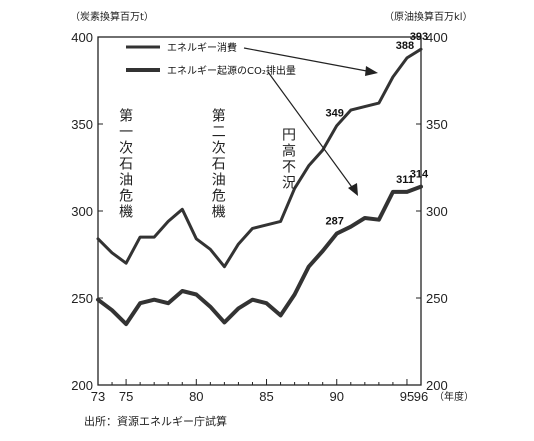 The height and width of the screenshot is (441, 534). Describe the element at coordinates (289, 184) in the screenshot. I see `annotation-char: 況` at that location.